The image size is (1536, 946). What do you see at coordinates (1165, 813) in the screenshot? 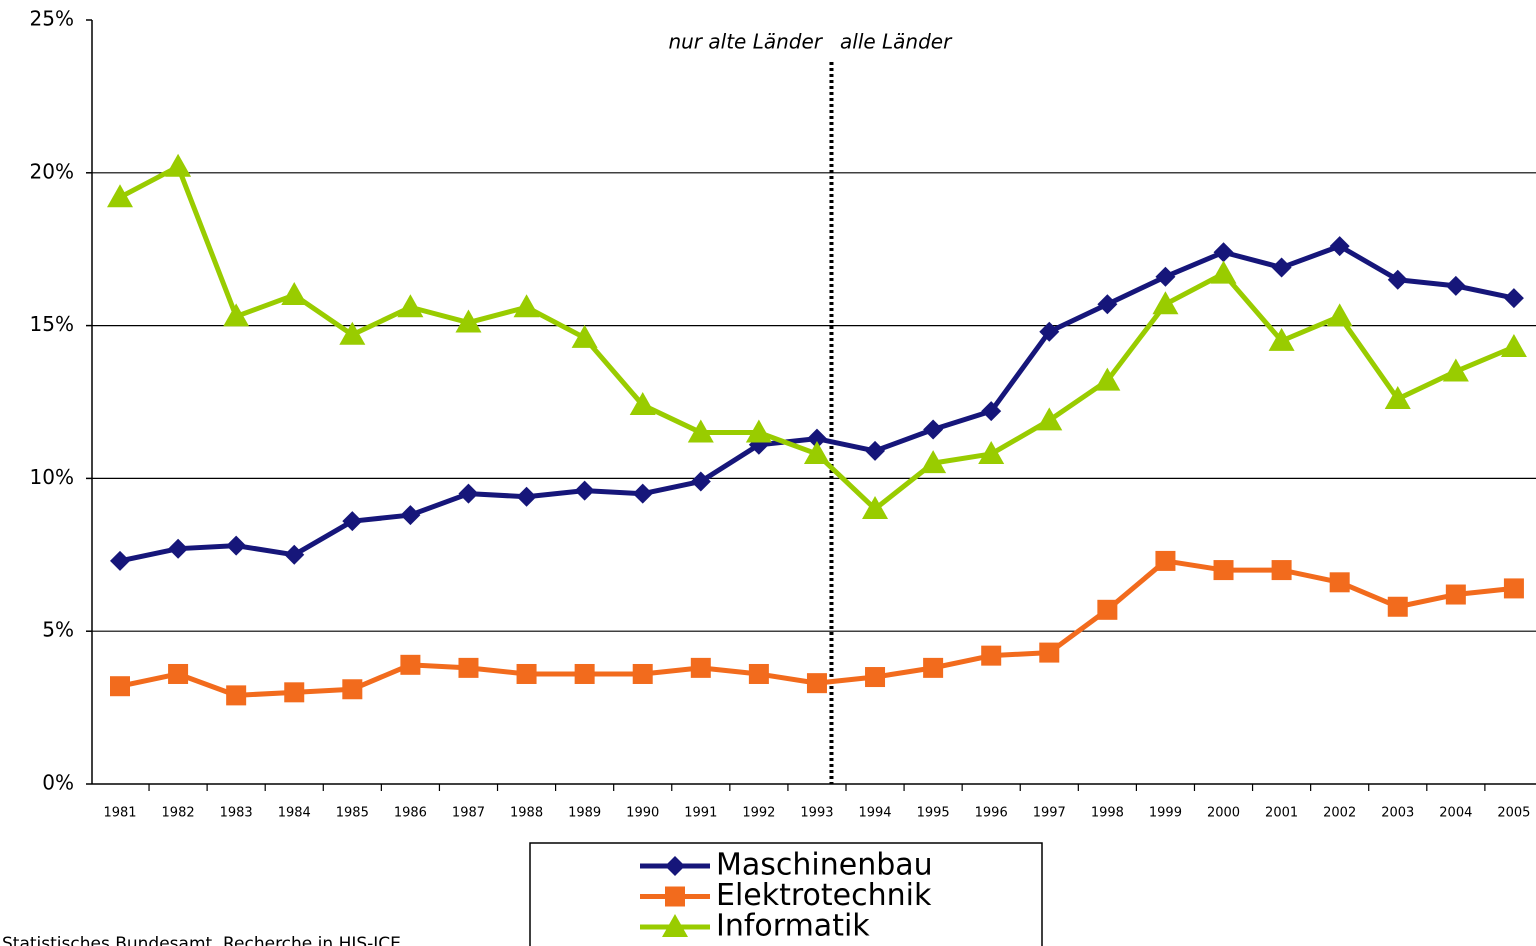
I see `x-tick-label: 1999` at bounding box center [1165, 813].